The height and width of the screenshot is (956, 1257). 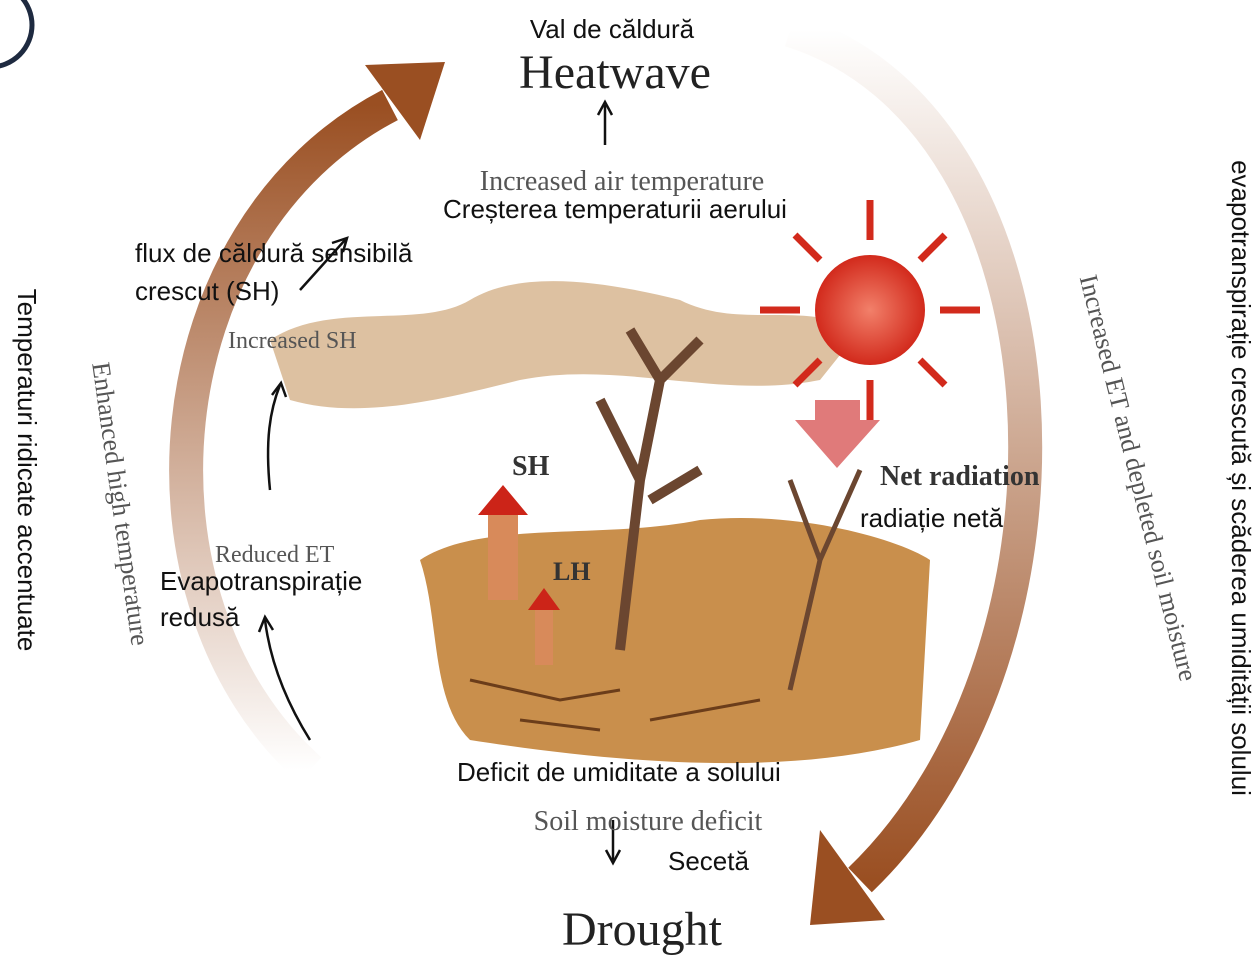 What do you see at coordinates (615, 72) in the screenshot?
I see `heatwave-en: Heatwave` at bounding box center [615, 72].